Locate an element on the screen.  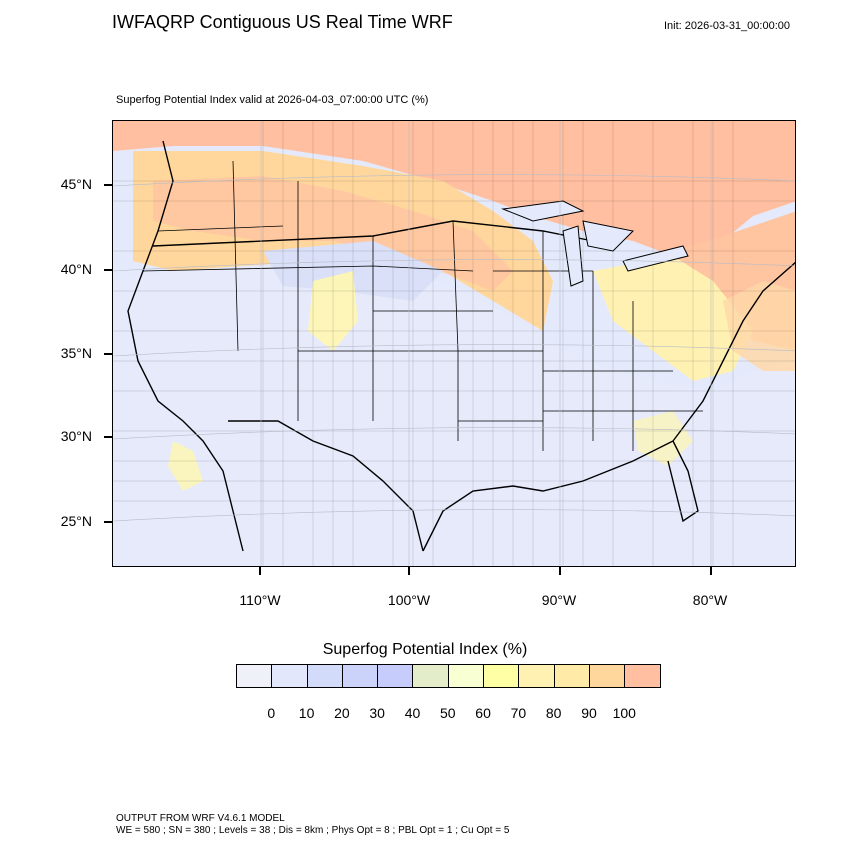
colorbar-tick-label: 90 is located at coordinates (589, 713).